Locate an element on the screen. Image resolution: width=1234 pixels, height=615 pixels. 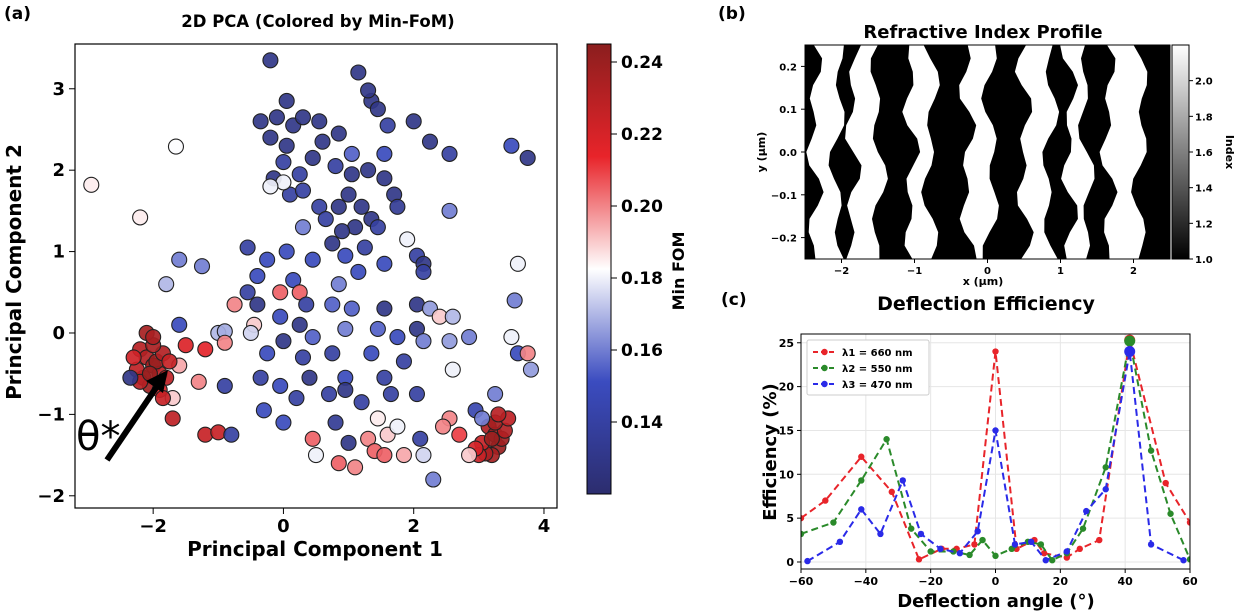
colorbar-tick-label: 1.0 is located at coordinates (1204, 260).